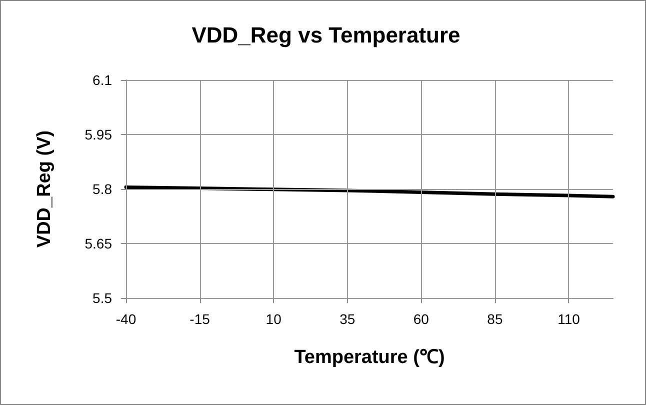 The image size is (646, 405). I want to click on x-tick-label: 35, so click(348, 319).